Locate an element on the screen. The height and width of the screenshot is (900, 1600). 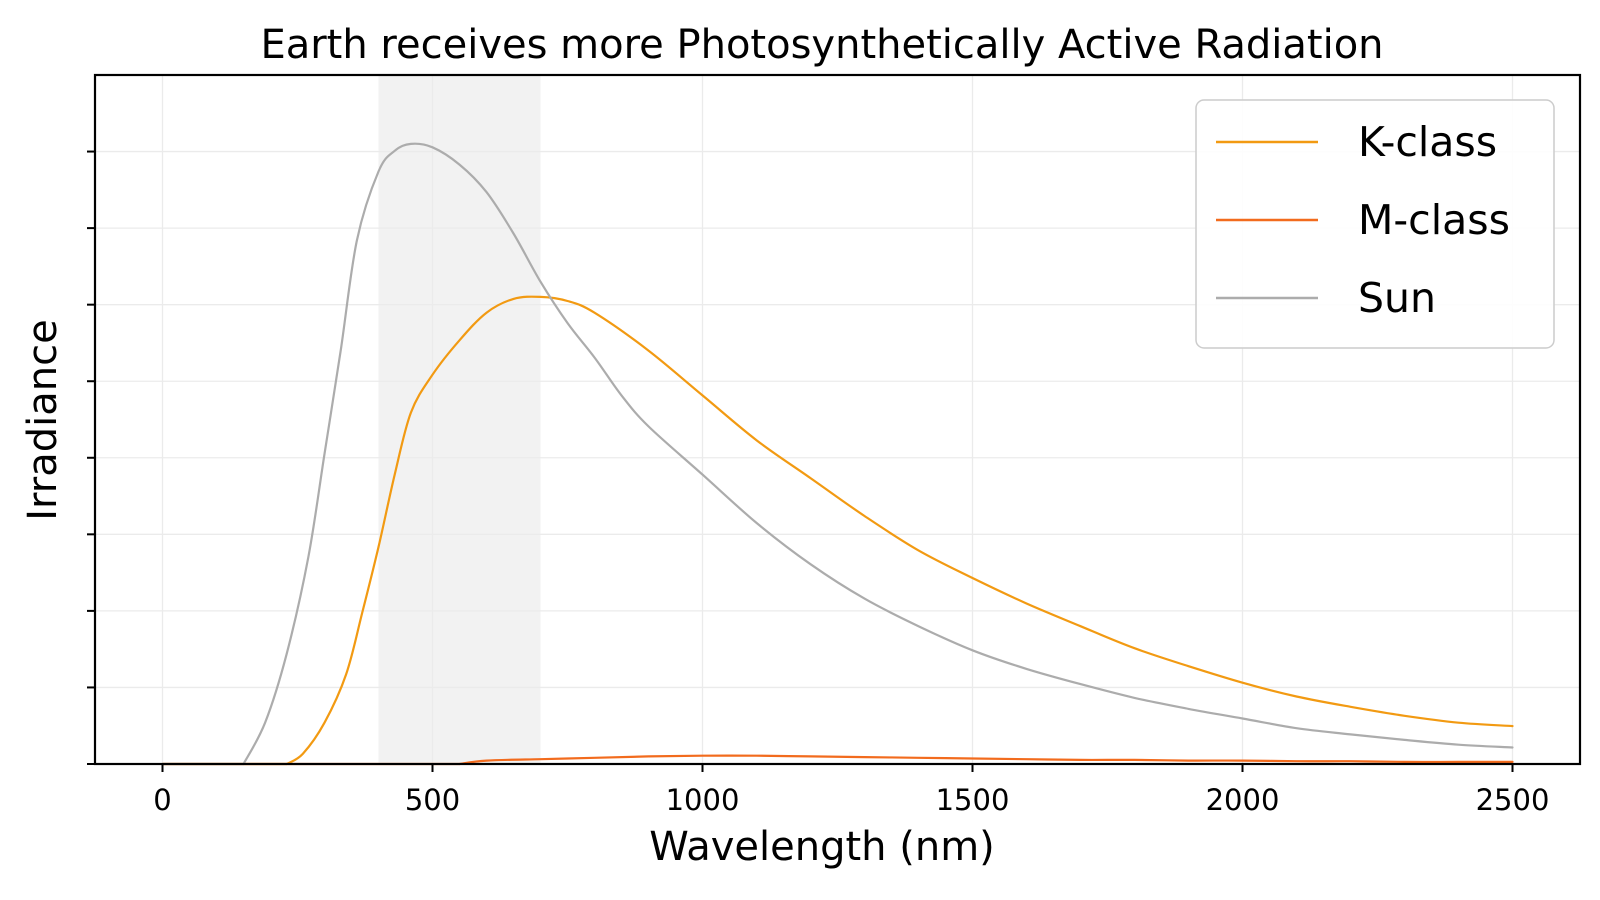
x-tick-label: 1500 is located at coordinates (973, 800).